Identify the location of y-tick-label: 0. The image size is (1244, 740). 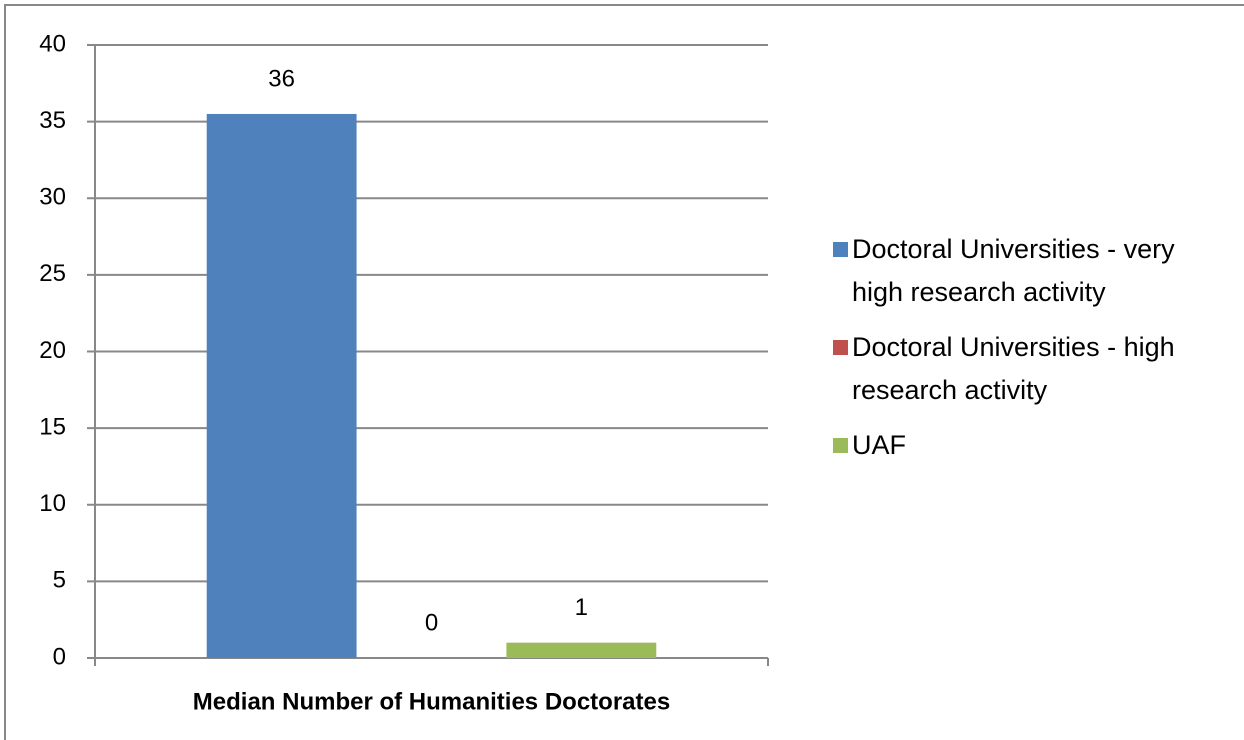
(59, 656).